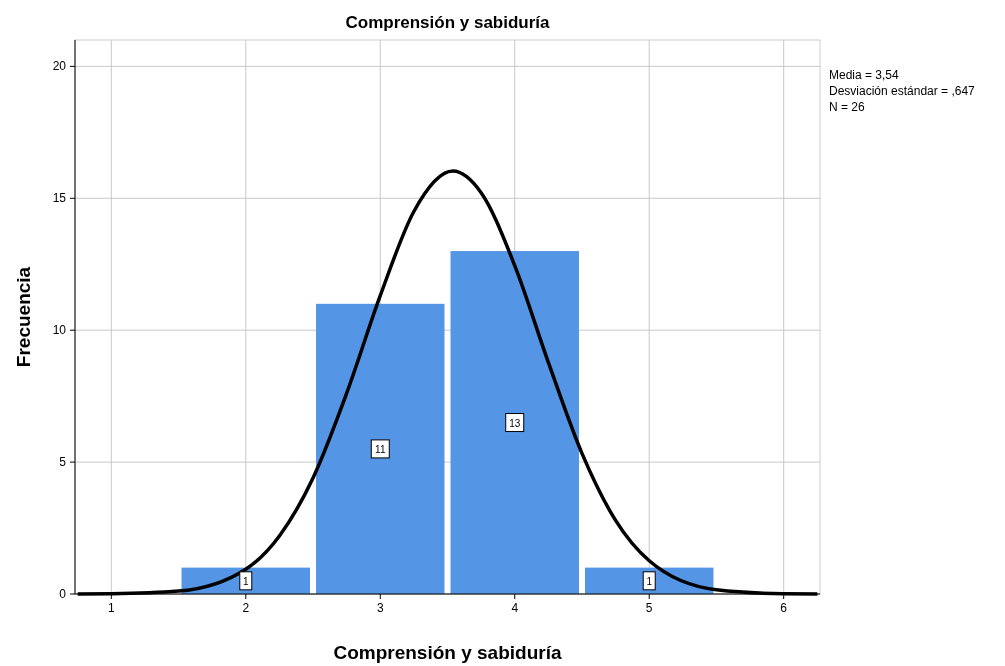 The width and height of the screenshot is (1005, 666). I want to click on x-tick-label: 1, so click(111, 608).